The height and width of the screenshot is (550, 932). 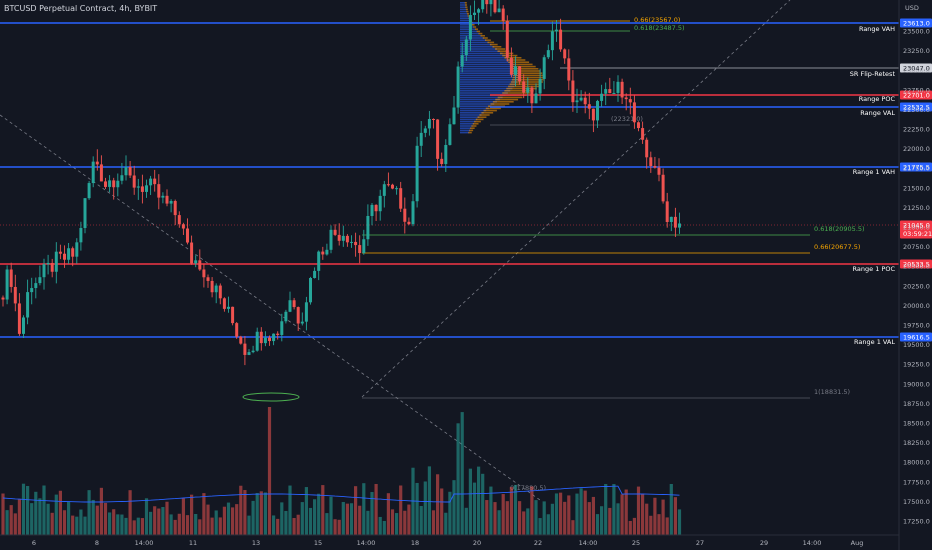 I want to click on time-tick: 27, so click(x=700, y=543).